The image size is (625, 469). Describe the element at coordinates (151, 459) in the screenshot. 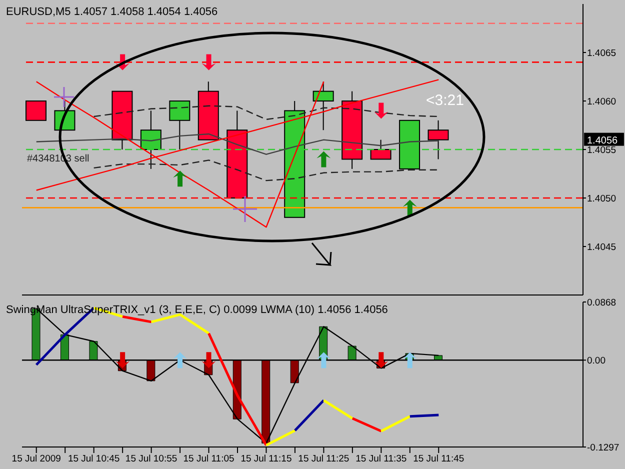

I see `x-tick-label: 15 Jul 10:55` at that location.